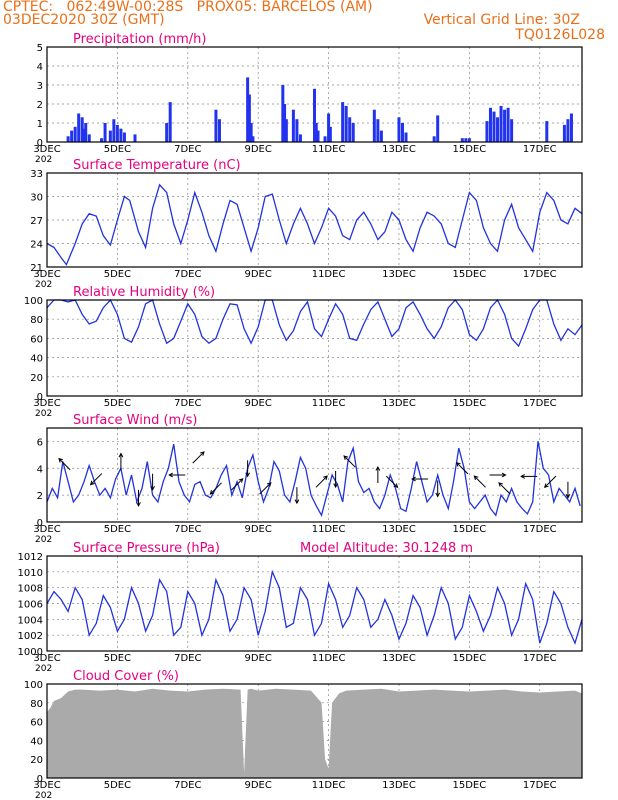  Describe the element at coordinates (40, 86) in the screenshot. I see `y-tick-label: 3` at that location.